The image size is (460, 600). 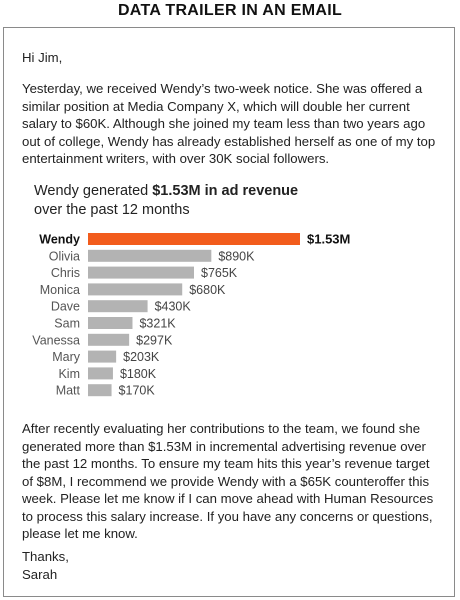 I want to click on category-label: Matt, so click(x=68, y=391).